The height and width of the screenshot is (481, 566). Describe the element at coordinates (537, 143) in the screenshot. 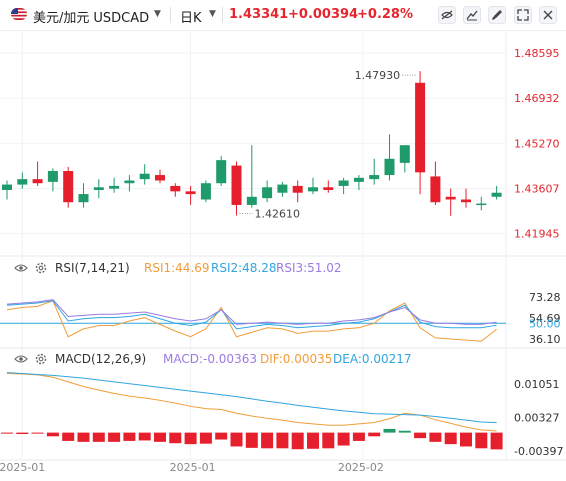

I see `price-tick-label: 1.45270` at that location.